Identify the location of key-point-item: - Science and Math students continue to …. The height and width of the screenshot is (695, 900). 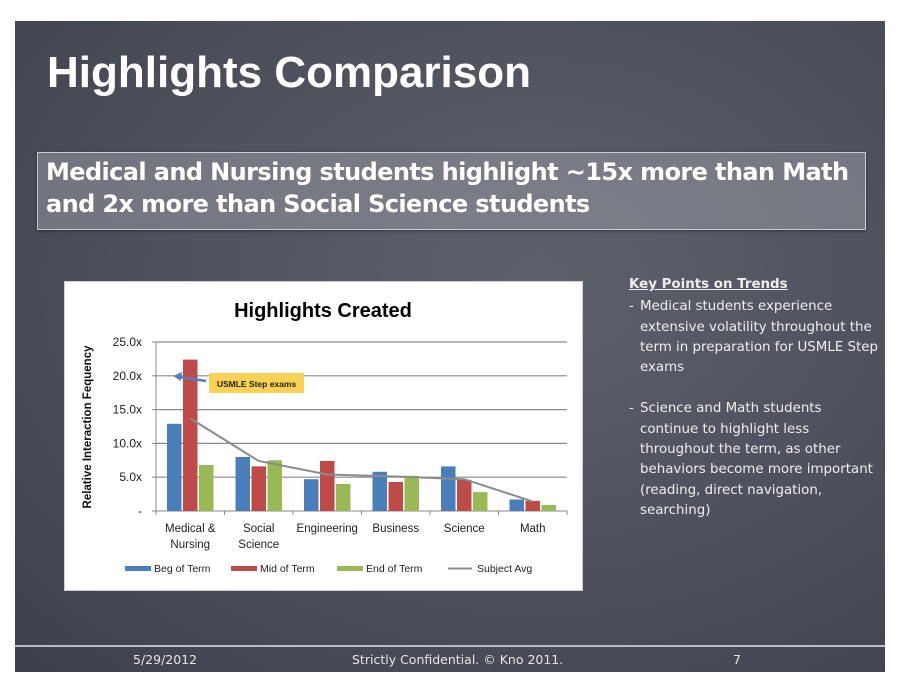
(754, 460).